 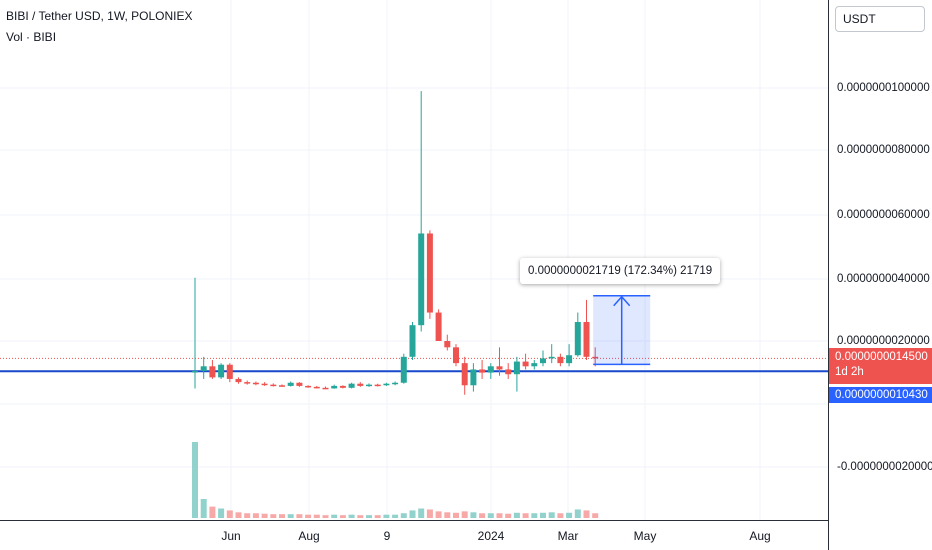 I want to click on price-label: 0.0000000020000, so click(x=883, y=341).